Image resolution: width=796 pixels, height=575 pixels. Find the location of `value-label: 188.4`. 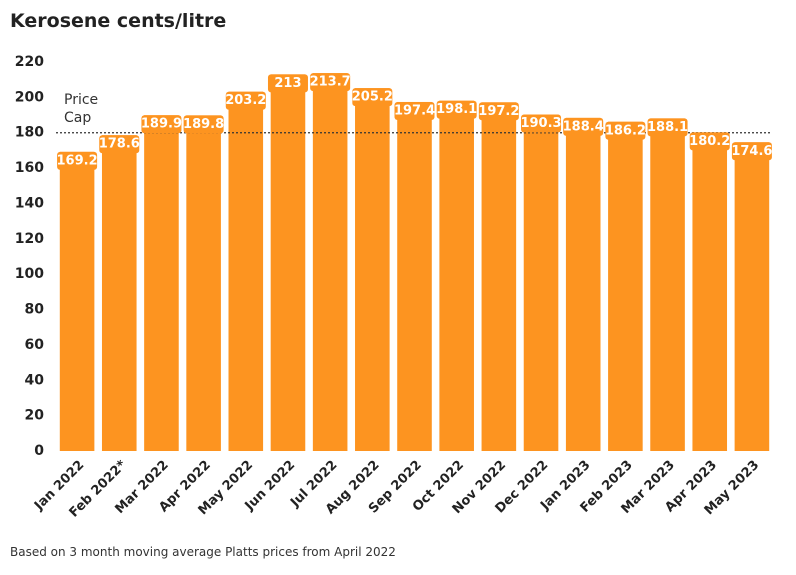

value-label: 188.4 is located at coordinates (583, 126).